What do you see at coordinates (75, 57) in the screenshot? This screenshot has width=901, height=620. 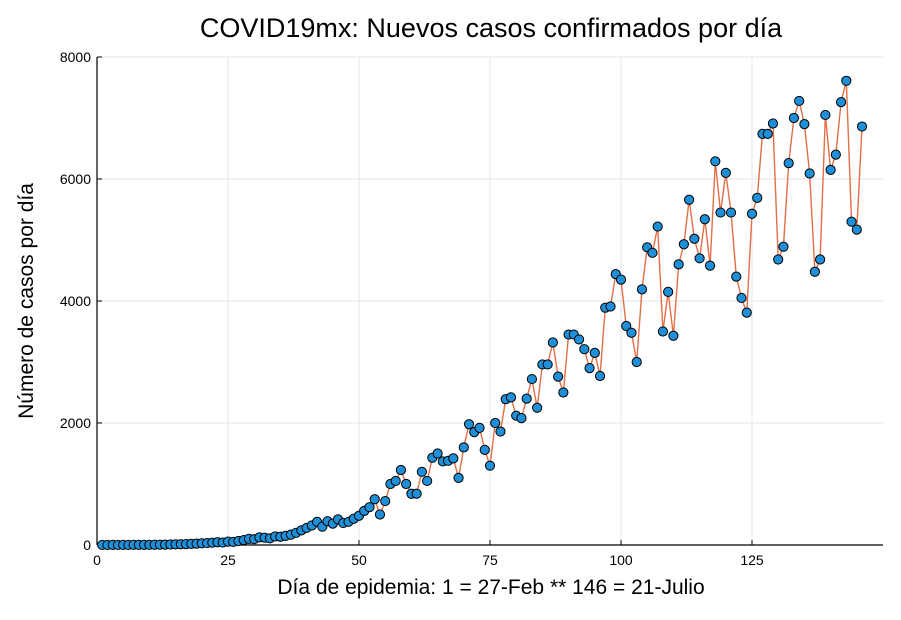 I see `y-tick-label: 8000` at bounding box center [75, 57].